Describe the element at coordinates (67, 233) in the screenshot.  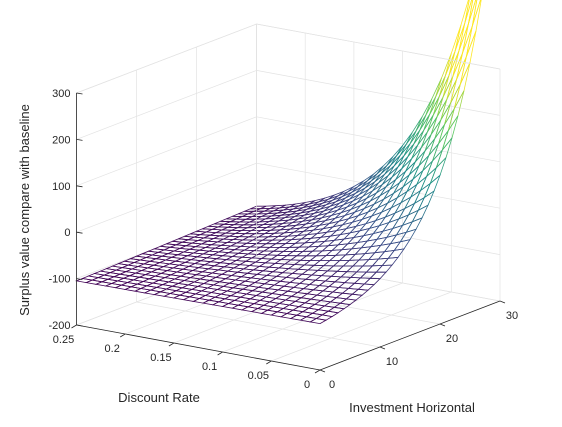
I see `z-tick-label: 0` at that location.